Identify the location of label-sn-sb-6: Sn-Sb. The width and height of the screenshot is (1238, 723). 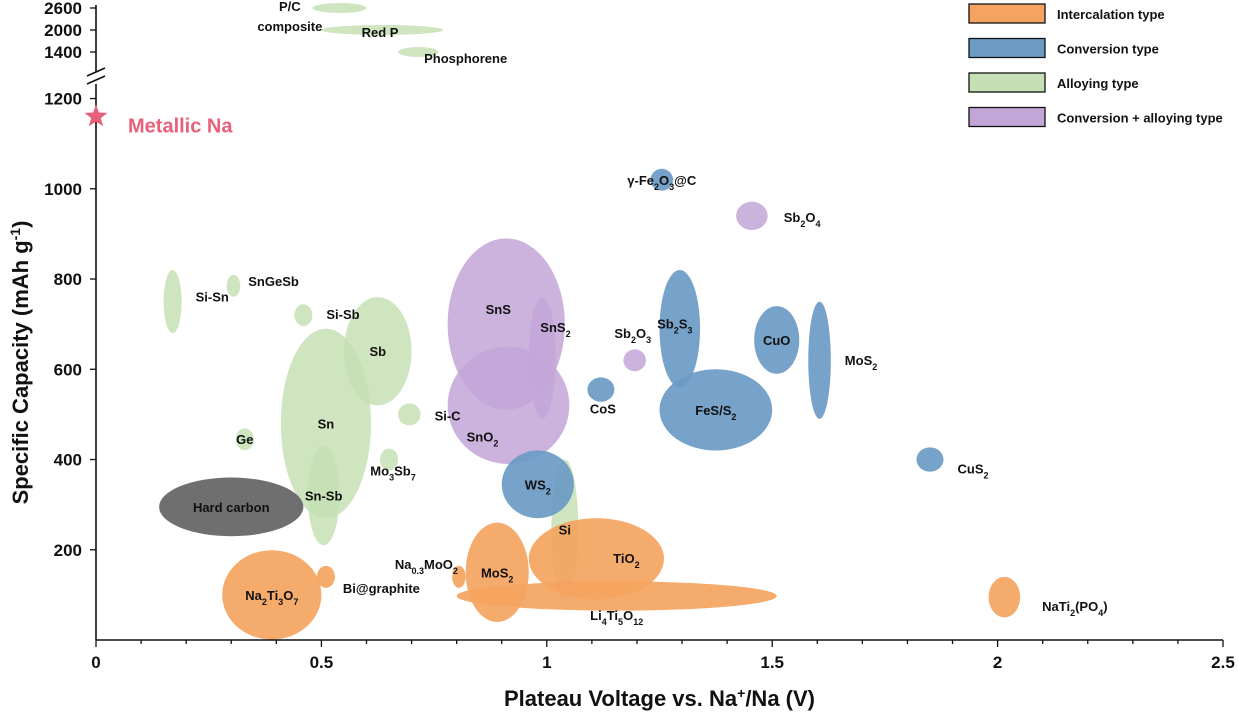
(324, 496).